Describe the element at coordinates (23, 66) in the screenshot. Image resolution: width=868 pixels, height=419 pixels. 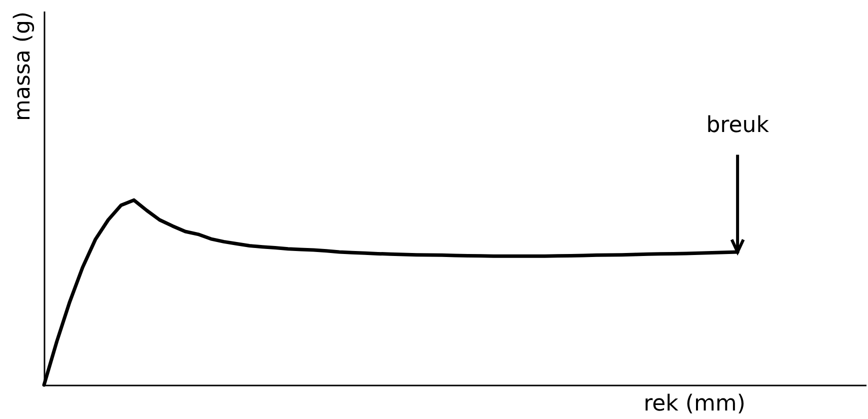
I see `y-axis-title: massa (g)` at that location.